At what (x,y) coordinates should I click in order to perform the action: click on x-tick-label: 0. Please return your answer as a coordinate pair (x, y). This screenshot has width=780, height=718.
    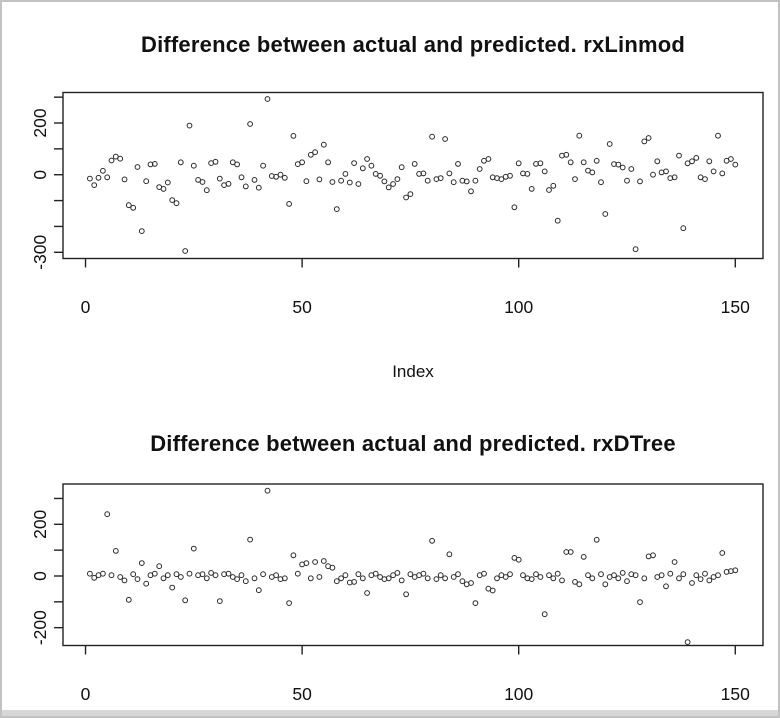
    Looking at the image, I should click on (86, 307).